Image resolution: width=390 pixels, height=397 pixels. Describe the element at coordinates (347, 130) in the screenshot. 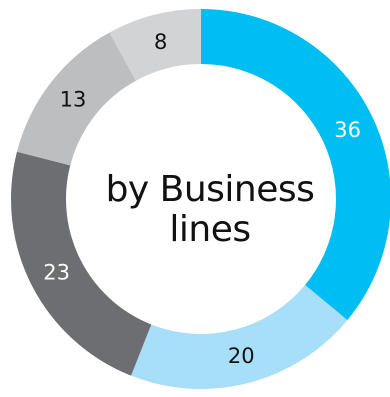

I see `donut-value-label-0: 36` at that location.